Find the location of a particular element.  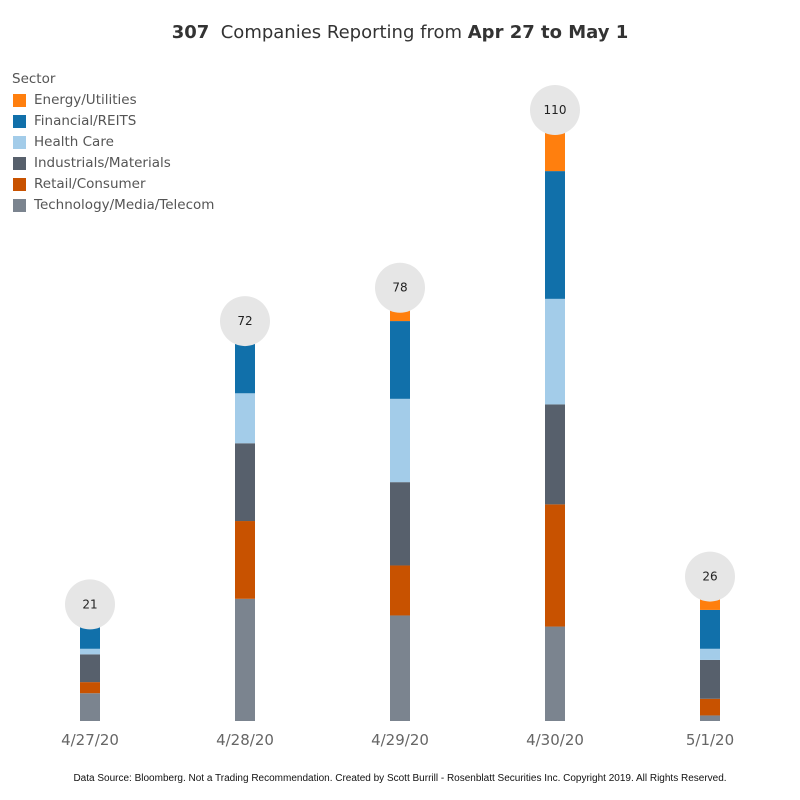

legend-item-financial-reits: Financial/REITS is located at coordinates (113, 121).